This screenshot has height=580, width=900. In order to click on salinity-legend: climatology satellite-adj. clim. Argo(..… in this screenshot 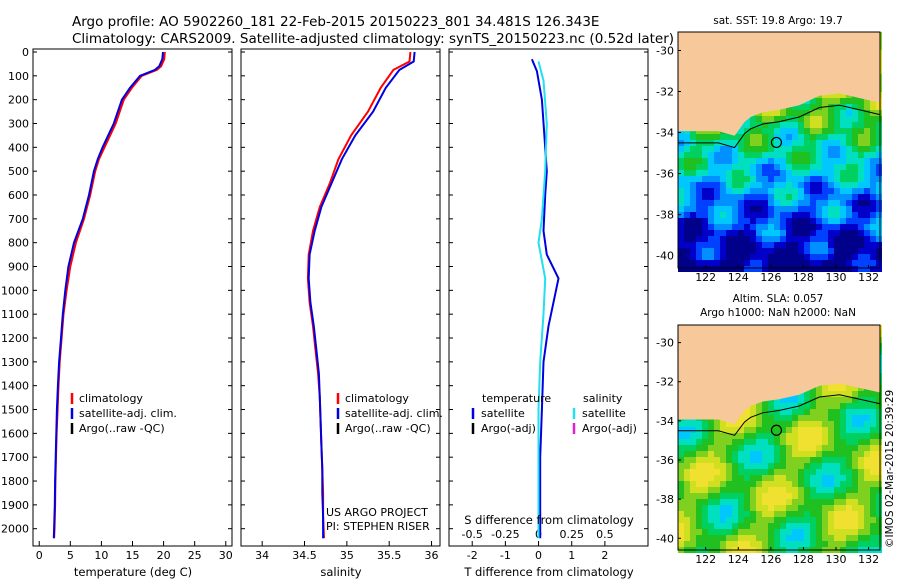, I will do `click(389, 413)`.